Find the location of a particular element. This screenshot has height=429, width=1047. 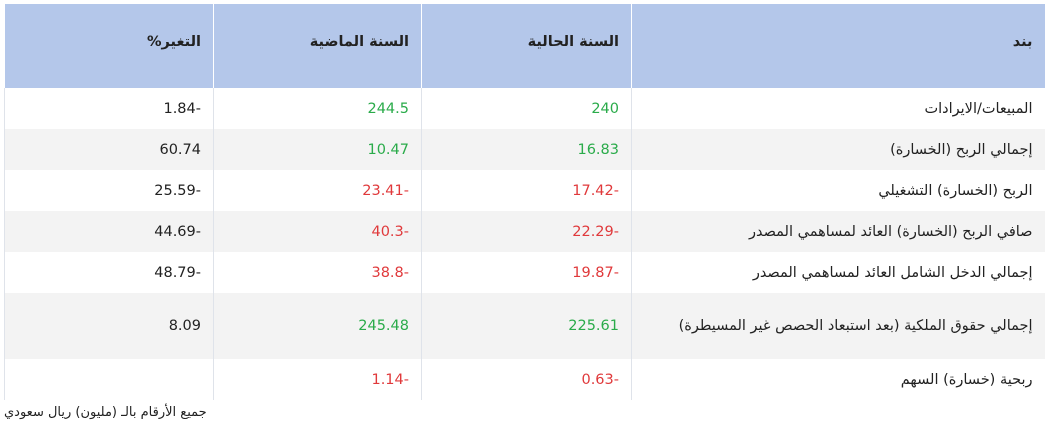

item-cell: ربحية (خسارة) السهم is located at coordinates (838, 379).